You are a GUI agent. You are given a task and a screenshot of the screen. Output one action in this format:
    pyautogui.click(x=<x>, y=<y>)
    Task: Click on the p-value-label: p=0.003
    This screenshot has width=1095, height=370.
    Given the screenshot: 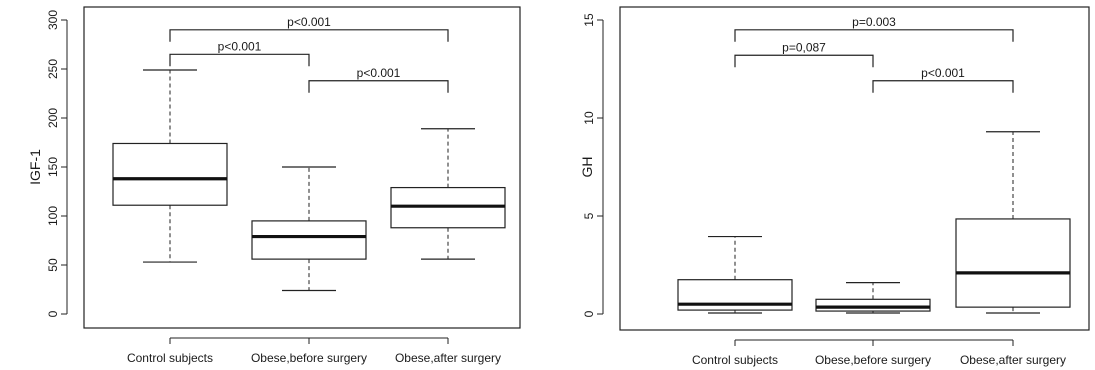 What is the action you would take?
    pyautogui.click(x=874, y=22)
    